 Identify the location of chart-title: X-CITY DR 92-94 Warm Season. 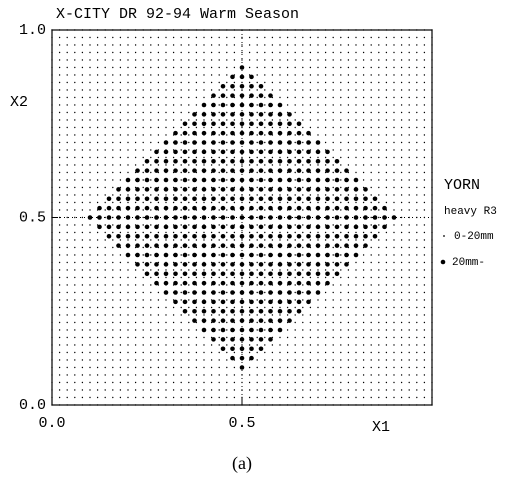
(177, 14).